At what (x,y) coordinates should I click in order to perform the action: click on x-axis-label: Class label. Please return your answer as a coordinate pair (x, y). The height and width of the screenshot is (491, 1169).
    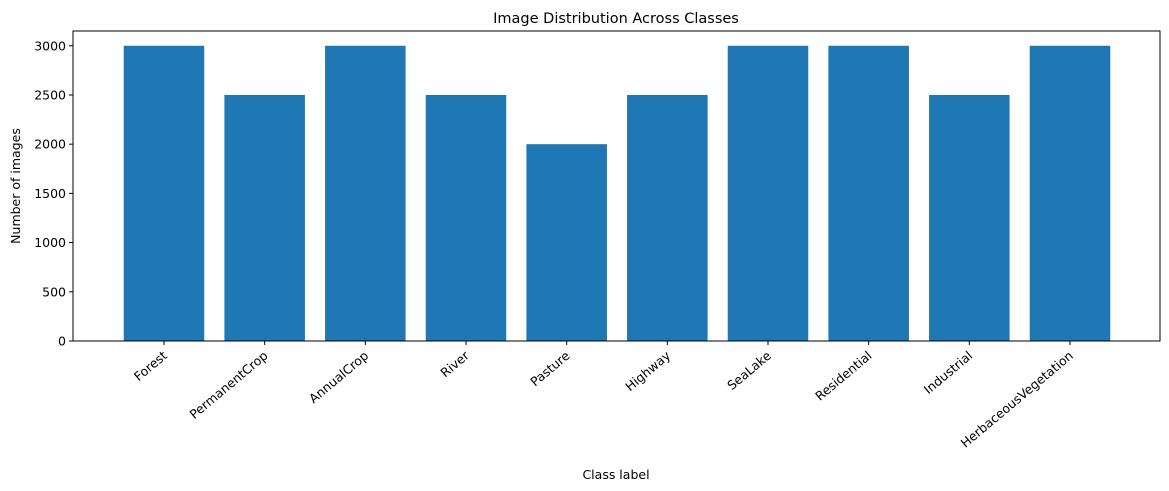
    Looking at the image, I should click on (615, 474).